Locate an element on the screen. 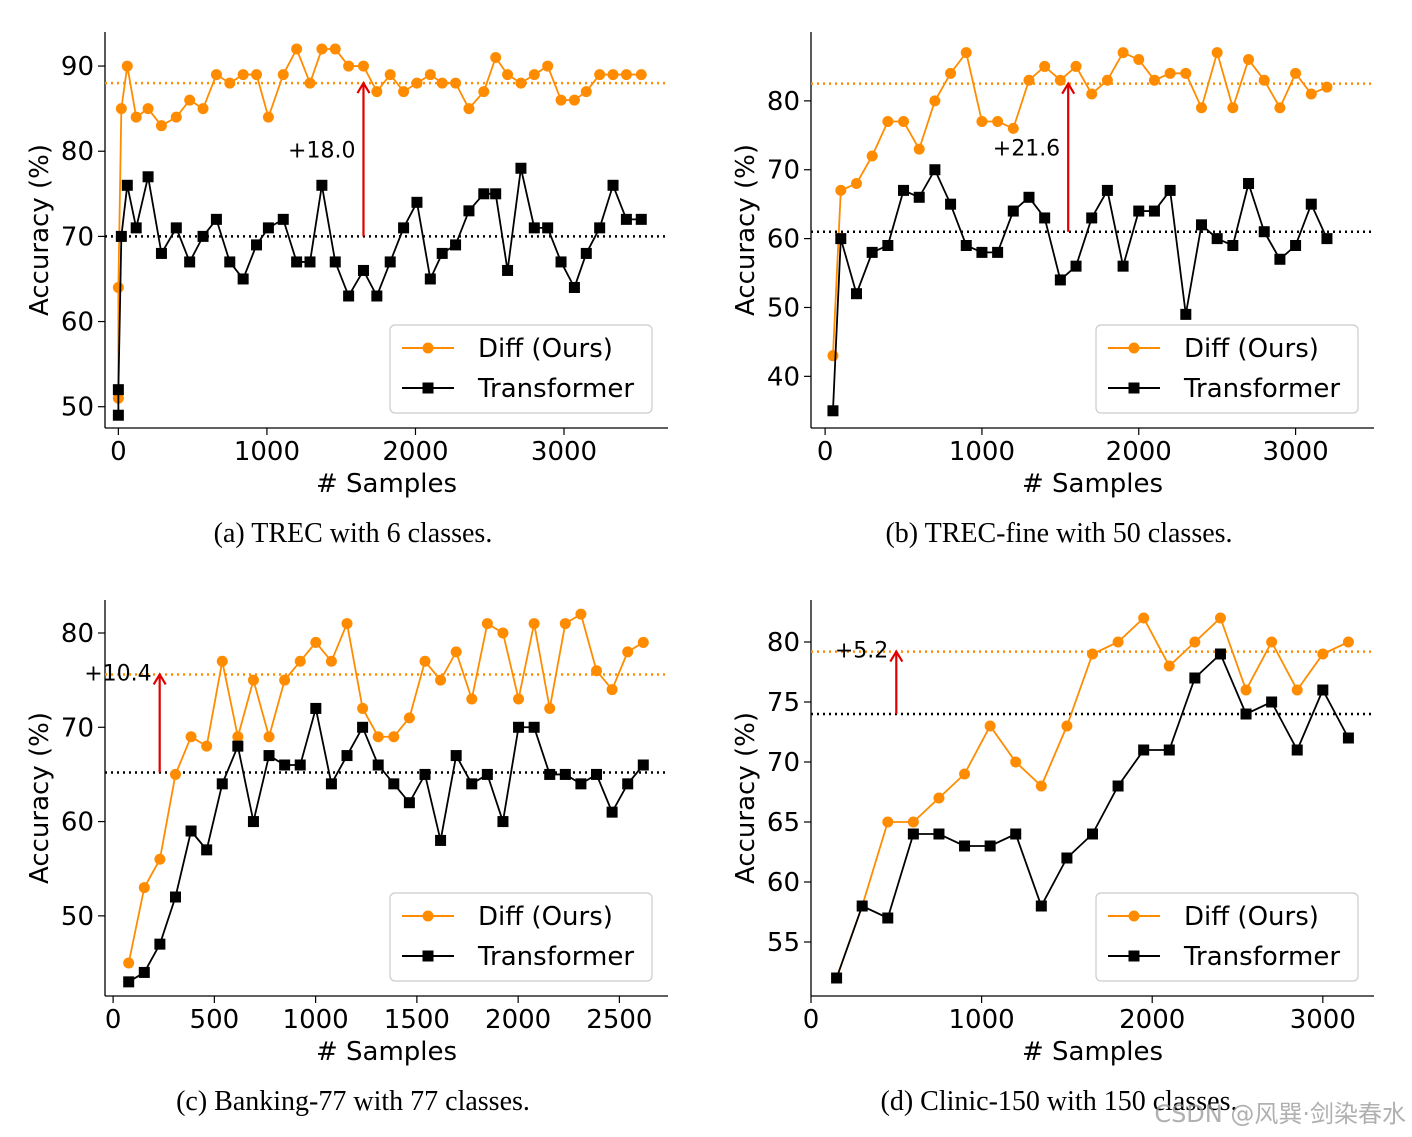  y-tick-label: 40 is located at coordinates (783, 377).